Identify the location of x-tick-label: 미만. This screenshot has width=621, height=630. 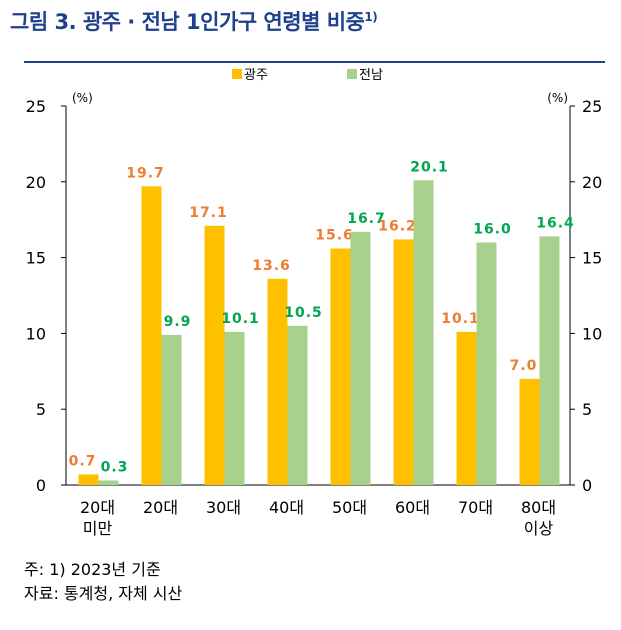
(98, 528).